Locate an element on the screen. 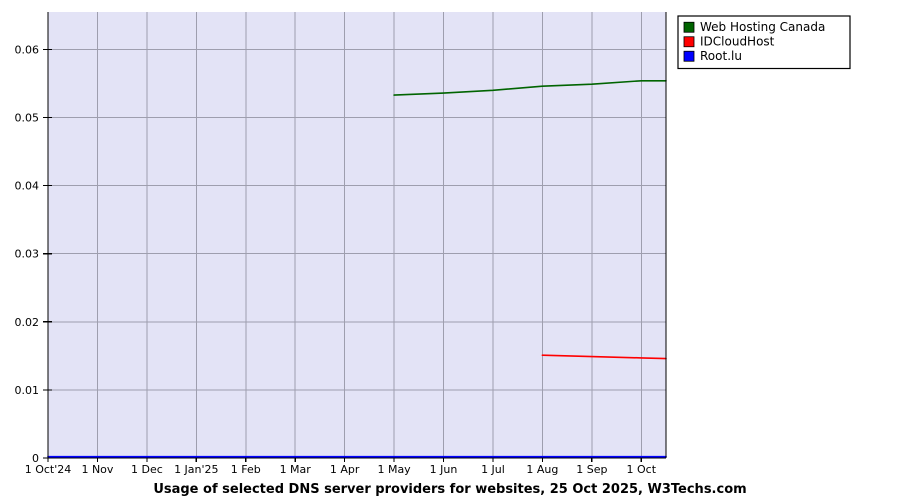 The image size is (900, 500). x-tick-label: 1 Jul is located at coordinates (493, 469).